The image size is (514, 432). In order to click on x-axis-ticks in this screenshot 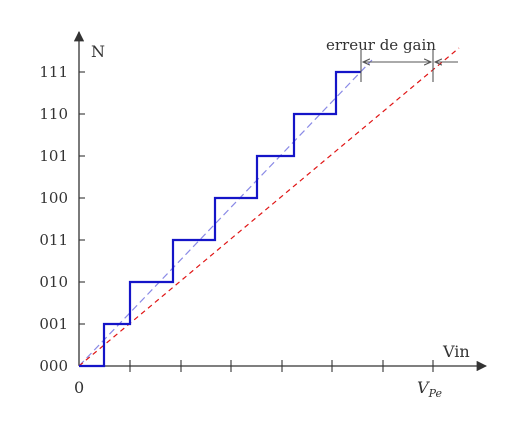, I will do `click(281, 366)`.